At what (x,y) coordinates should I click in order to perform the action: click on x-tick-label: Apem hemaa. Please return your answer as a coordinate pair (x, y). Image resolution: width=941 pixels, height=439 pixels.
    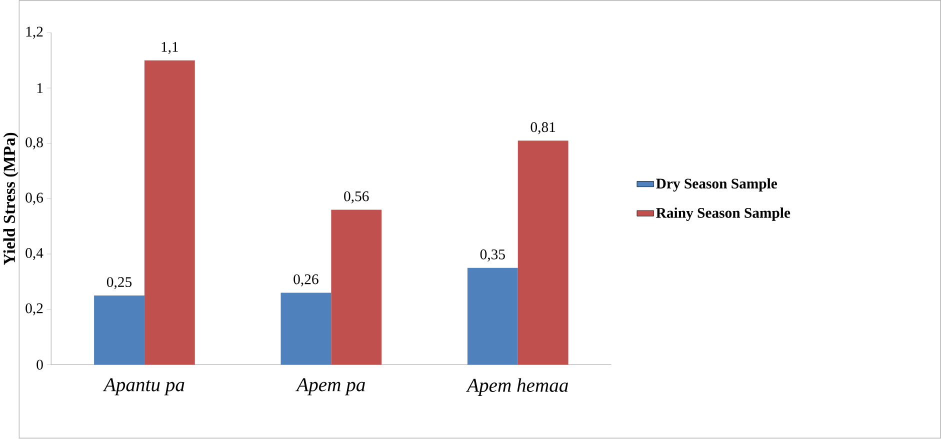
    Looking at the image, I should click on (517, 387).